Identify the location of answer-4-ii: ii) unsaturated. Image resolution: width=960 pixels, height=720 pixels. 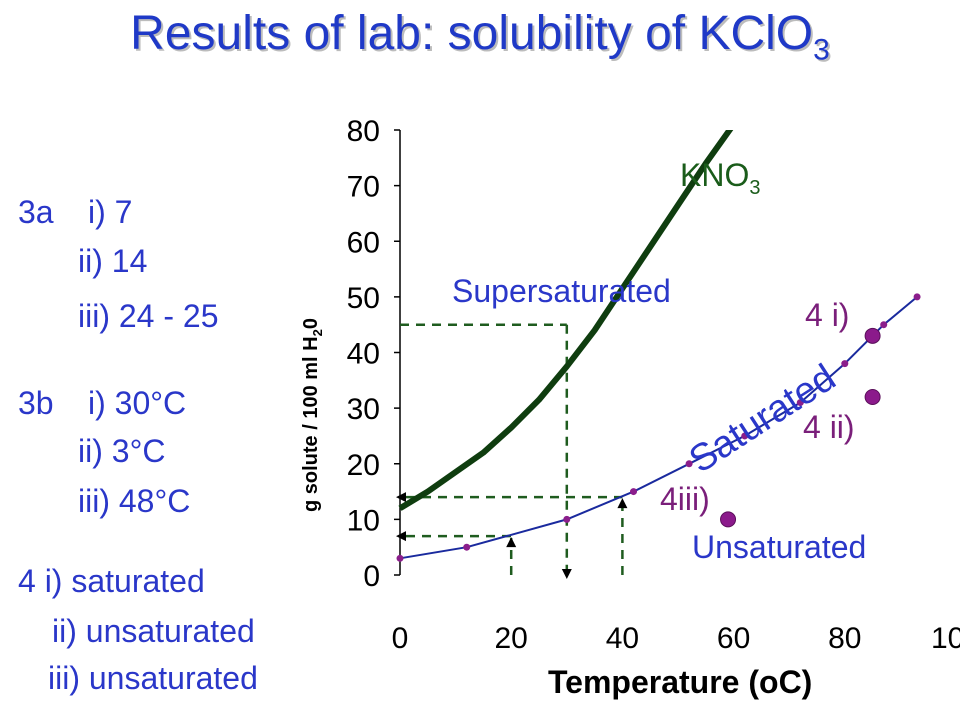
(153, 631).